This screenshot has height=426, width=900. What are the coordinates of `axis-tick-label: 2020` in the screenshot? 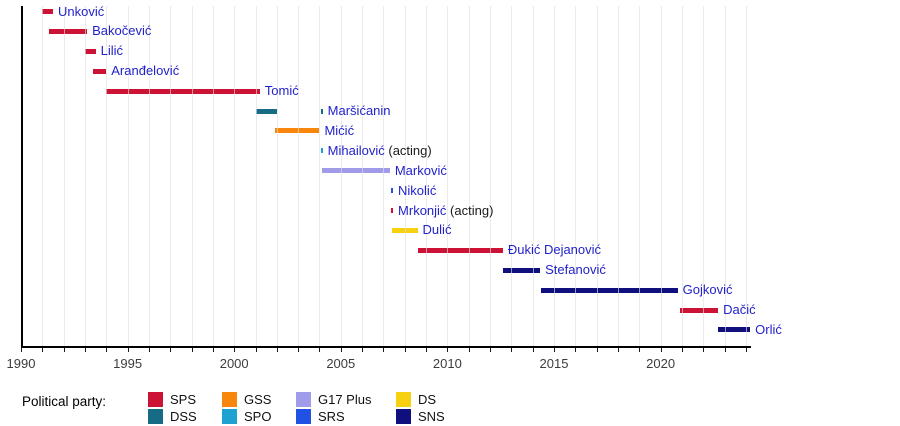 It's located at (661, 363).